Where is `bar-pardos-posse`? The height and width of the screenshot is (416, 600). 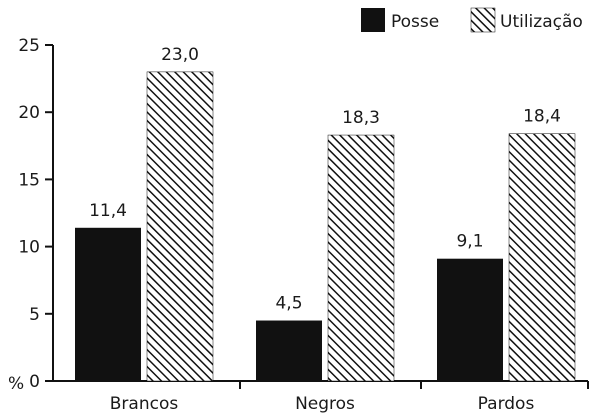 bar-pardos-posse is located at coordinates (470, 319).